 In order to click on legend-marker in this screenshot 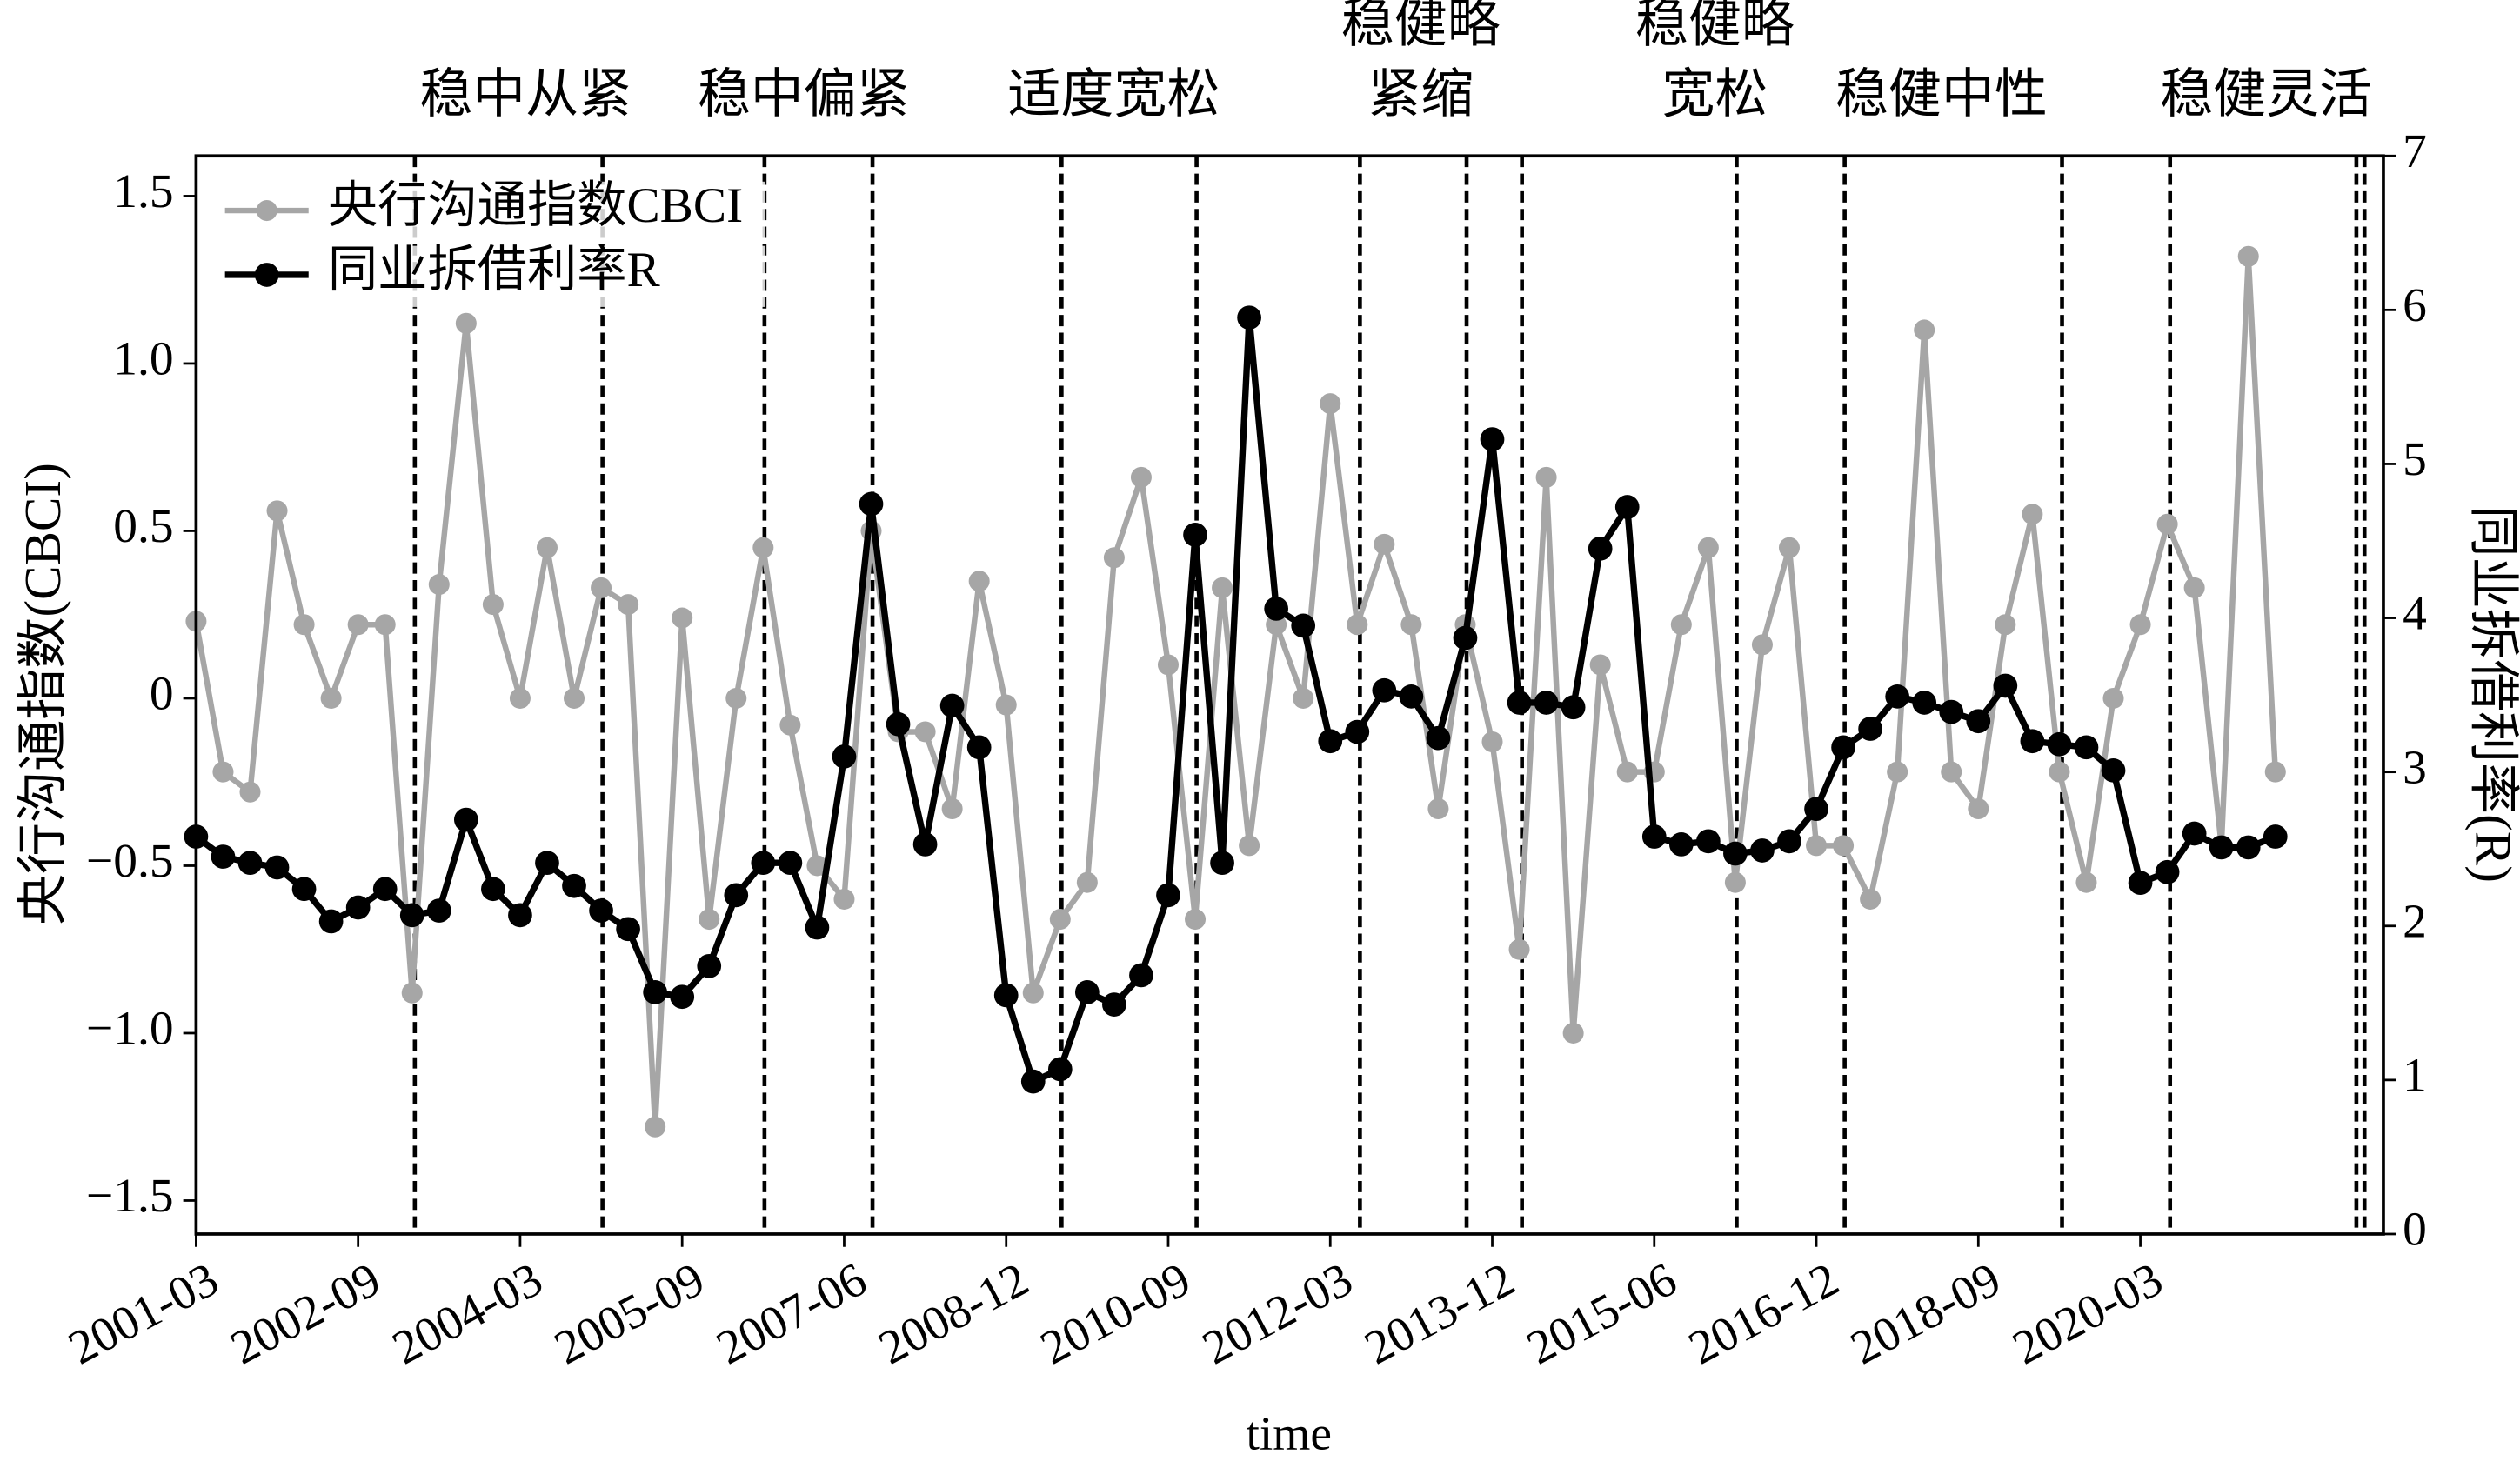, I will do `click(266, 275)`.